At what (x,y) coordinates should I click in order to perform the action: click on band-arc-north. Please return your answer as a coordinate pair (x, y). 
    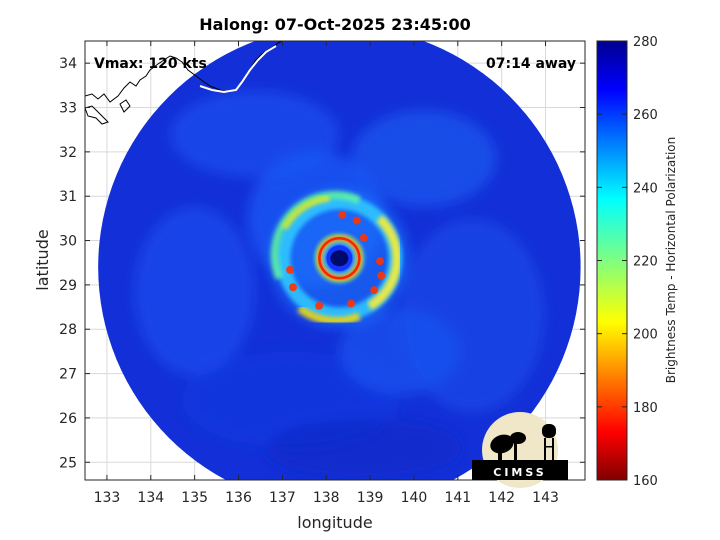
    Looking at the image, I should click on (316, 235).